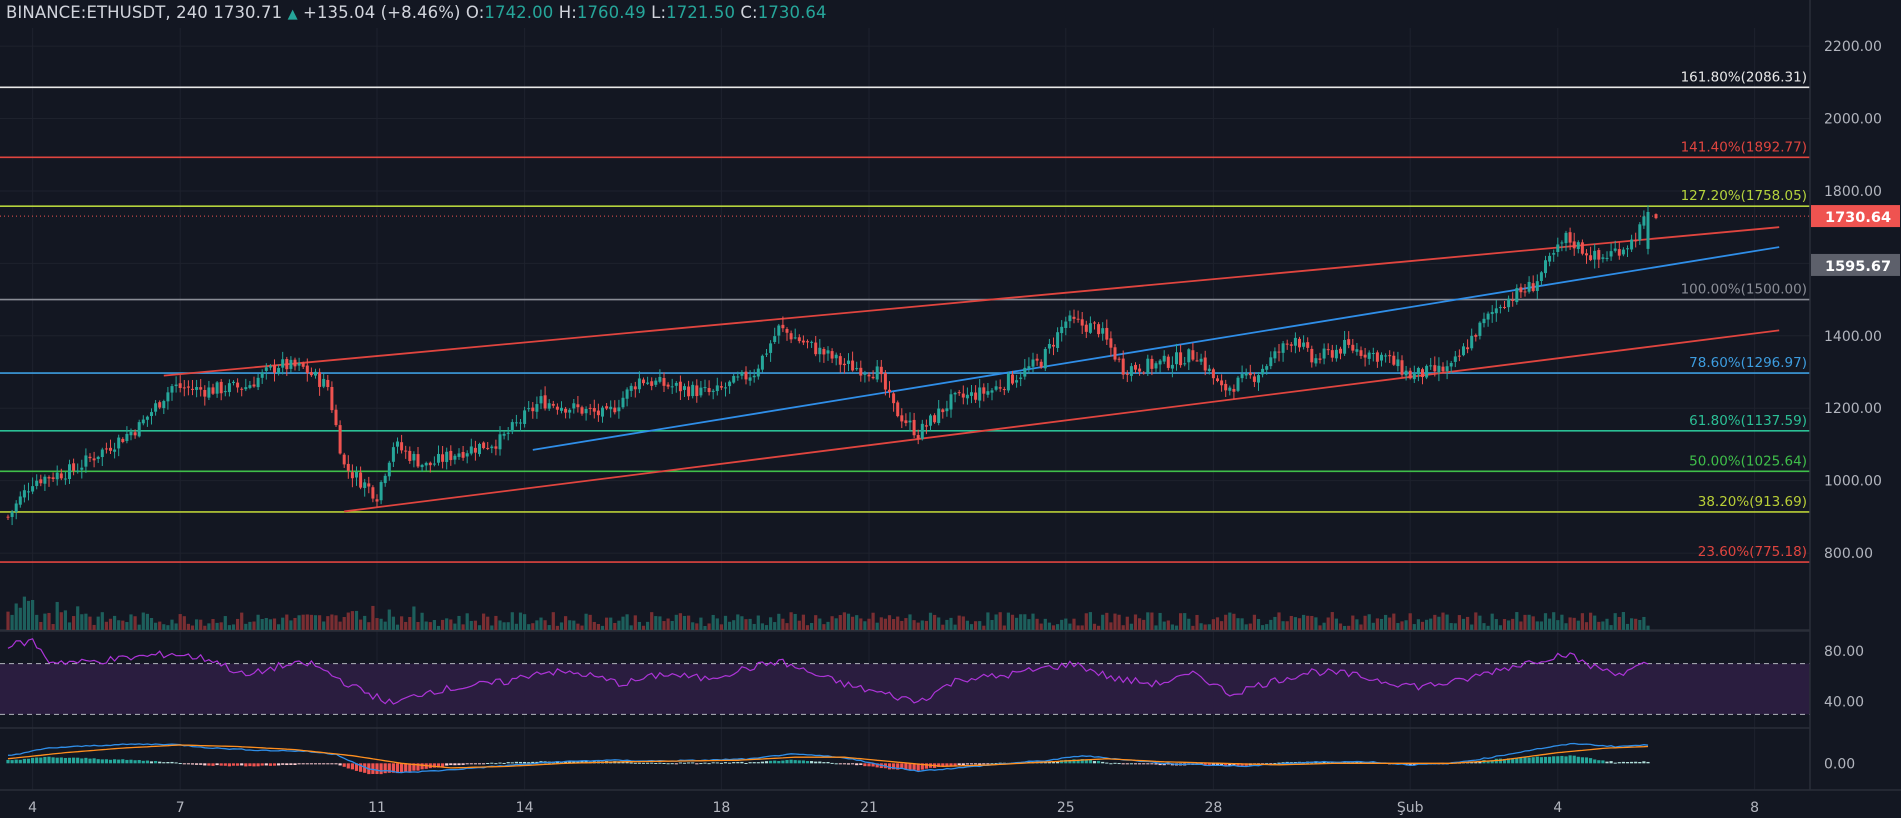  What do you see at coordinates (1066, 808) in the screenshot?
I see `time-tick-label: 25` at bounding box center [1066, 808].